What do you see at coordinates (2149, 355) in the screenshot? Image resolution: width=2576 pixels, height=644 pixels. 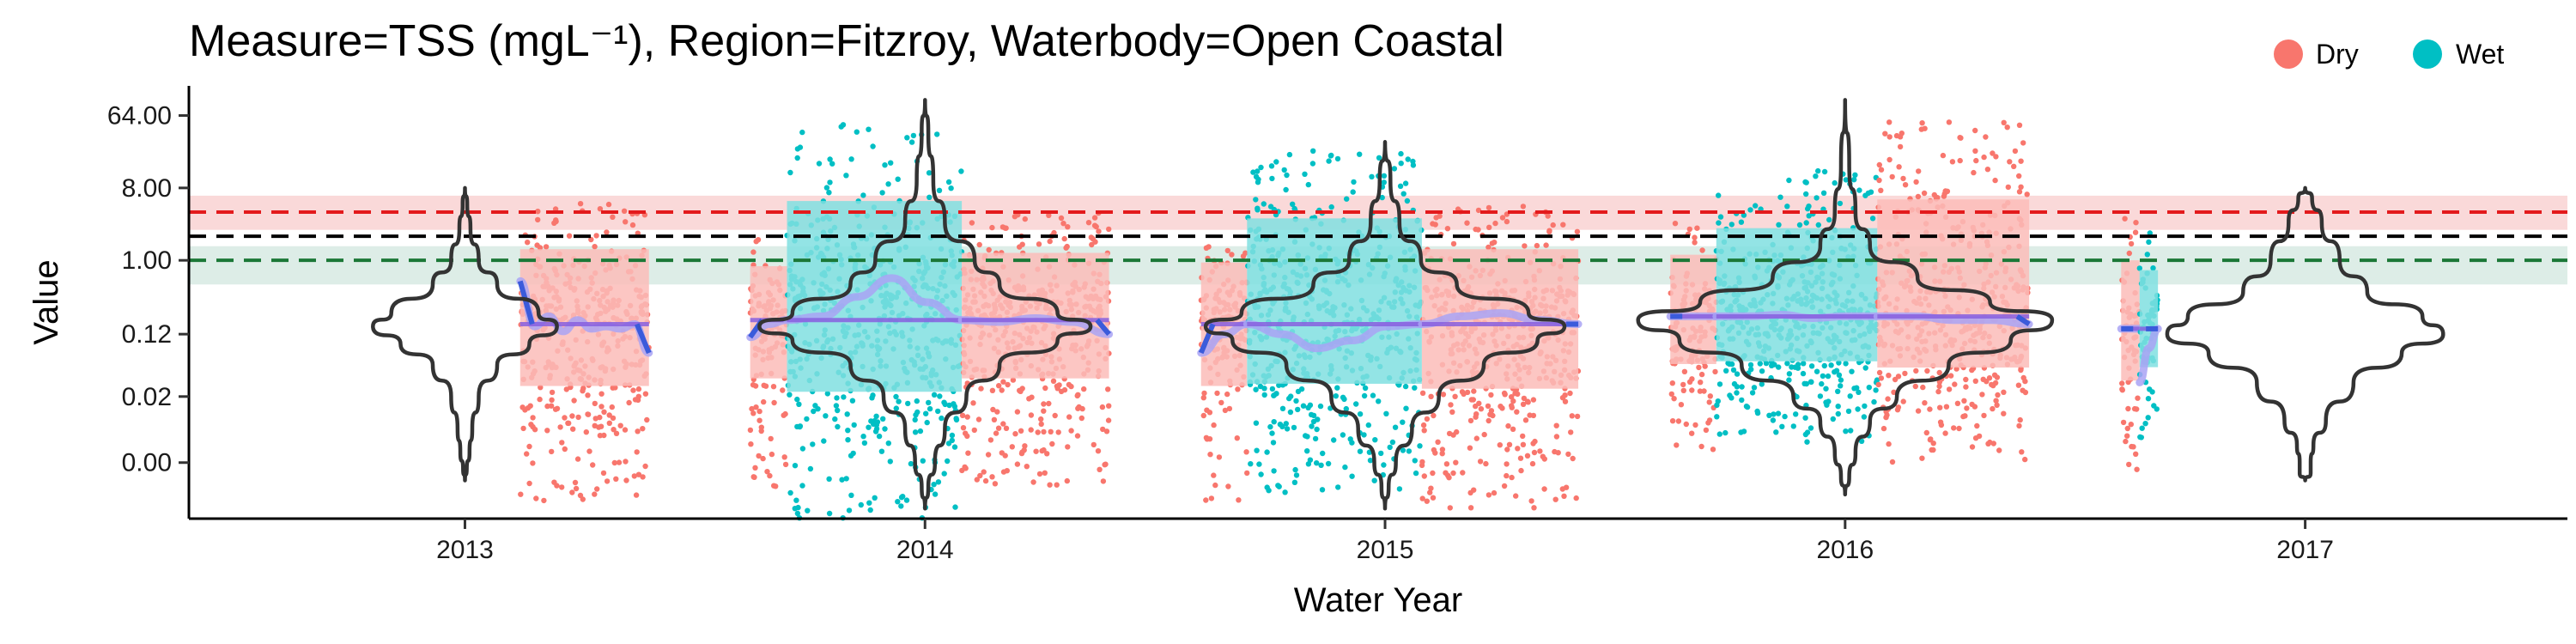 I see `smooth-line` at bounding box center [2149, 355].